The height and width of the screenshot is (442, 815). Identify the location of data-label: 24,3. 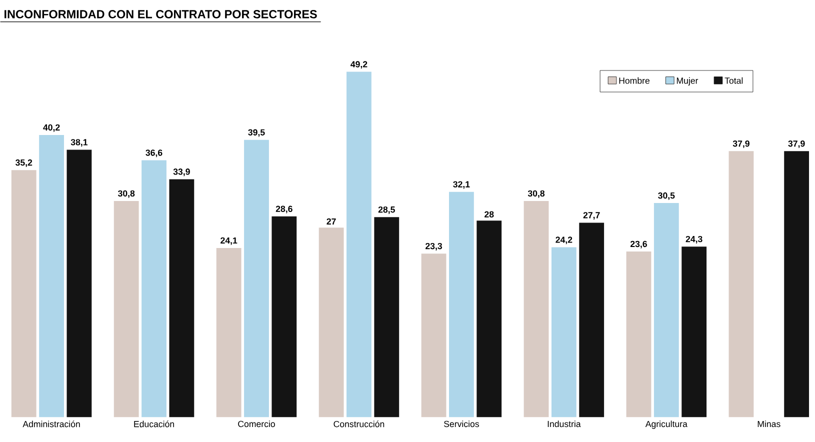
(694, 240).